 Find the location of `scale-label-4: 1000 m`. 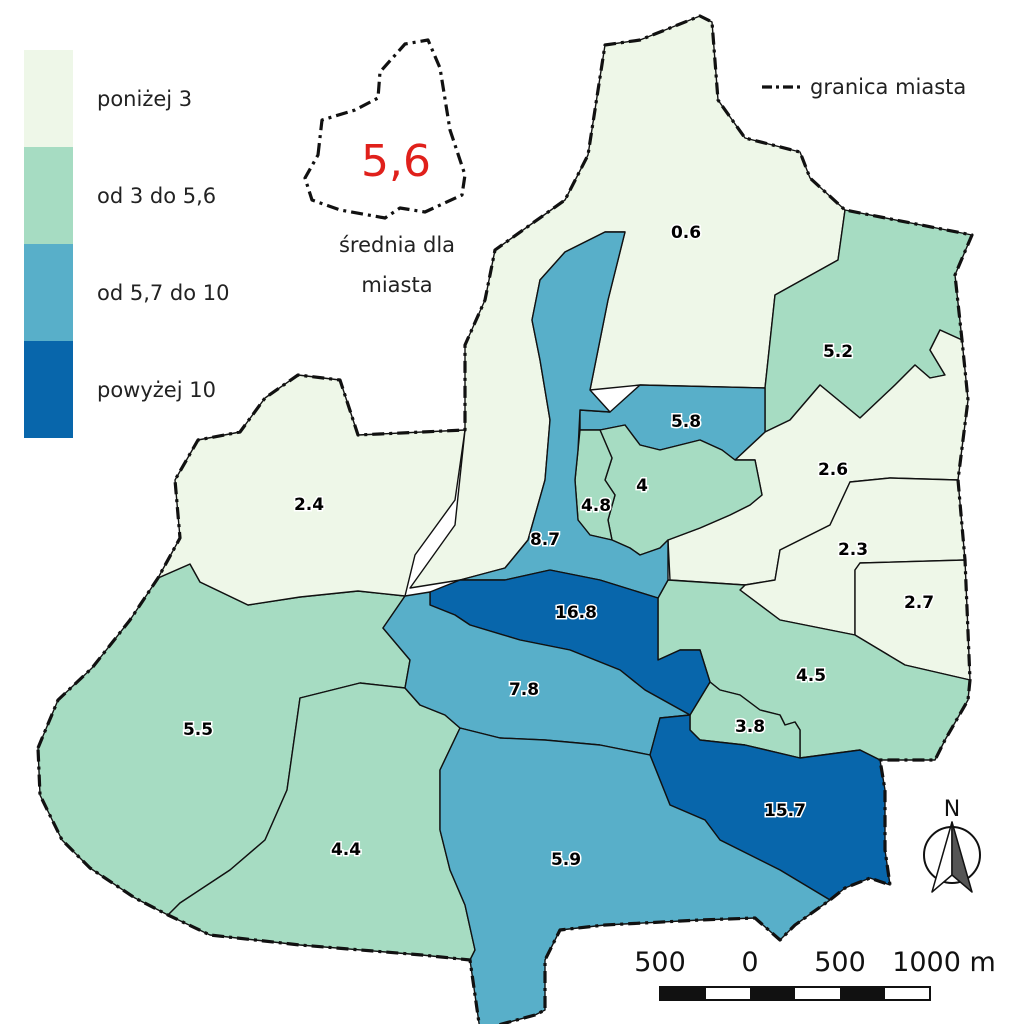

scale-label-4: 1000 m is located at coordinates (944, 962).